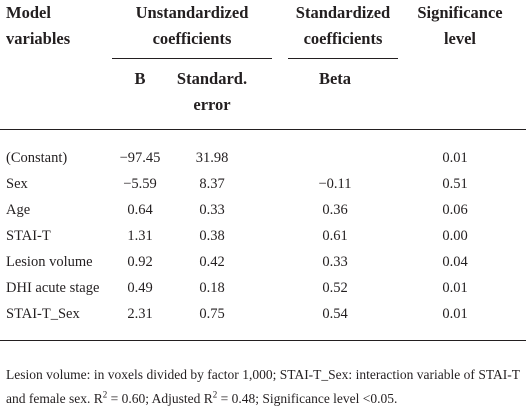 This screenshot has width=526, height=407. I want to click on bottom-rule, so click(263, 340).